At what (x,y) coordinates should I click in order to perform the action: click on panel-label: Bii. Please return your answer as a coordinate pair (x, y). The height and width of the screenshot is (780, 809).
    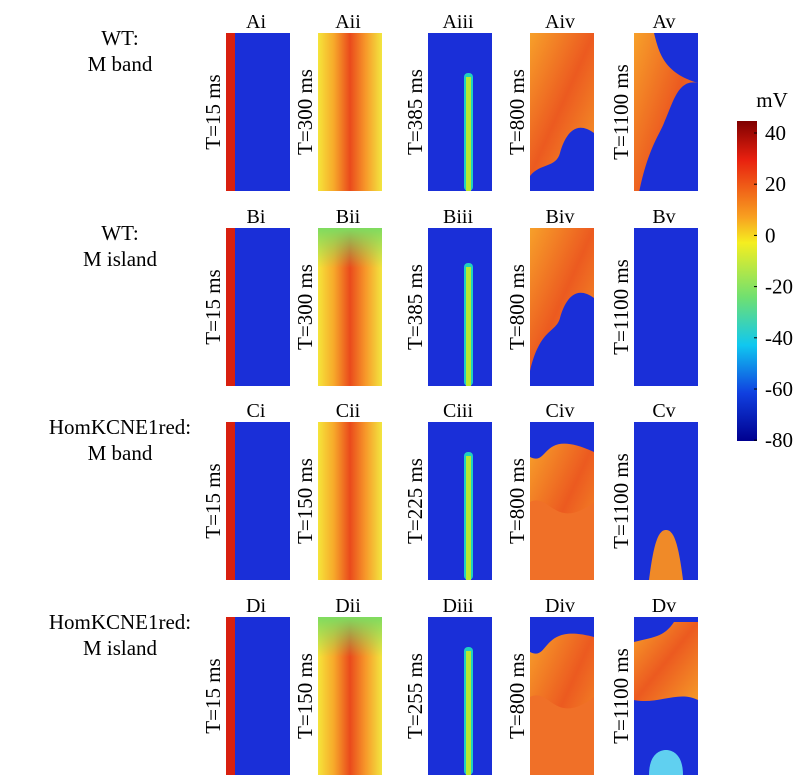
    Looking at the image, I should click on (348, 217).